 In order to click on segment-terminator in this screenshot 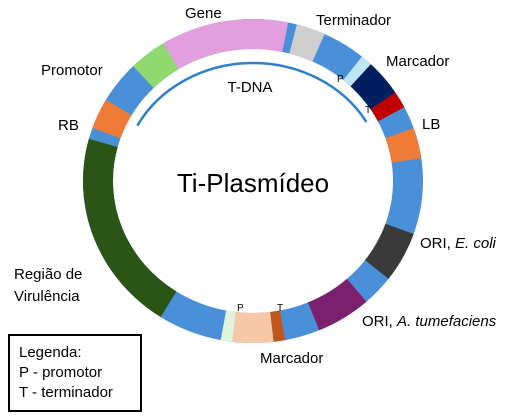, I will do `click(307, 43)`.